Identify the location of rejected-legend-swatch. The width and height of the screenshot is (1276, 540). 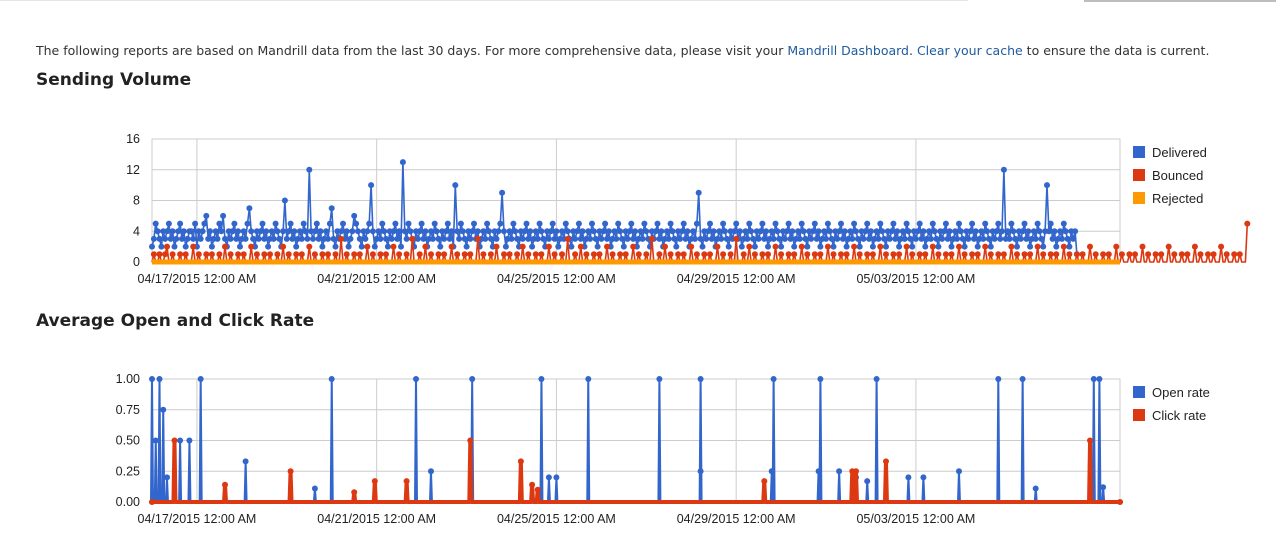
(1139, 198).